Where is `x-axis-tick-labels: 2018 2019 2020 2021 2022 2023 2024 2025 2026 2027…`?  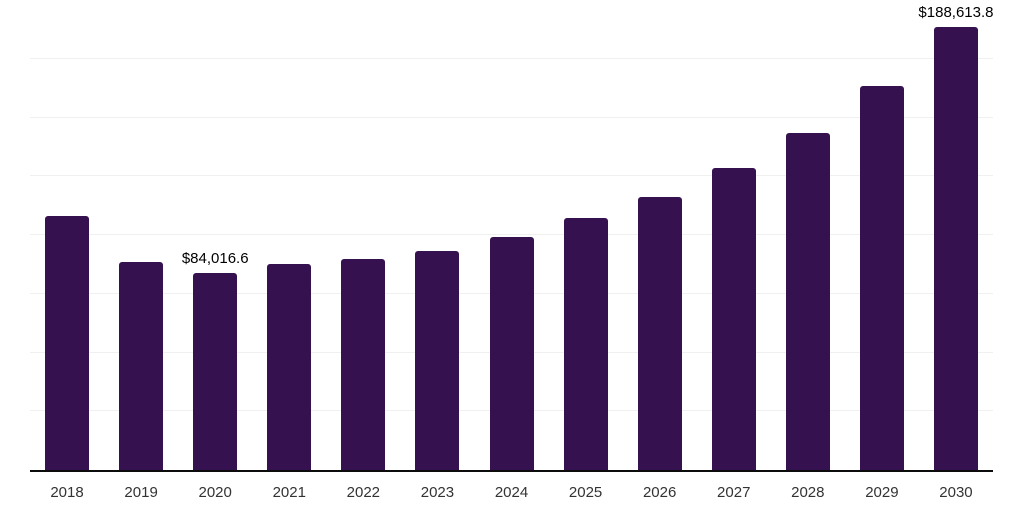 x-axis-tick-labels: 2018 2019 2020 2021 2022 2023 2024 2025 2026 2027… is located at coordinates (511, 493).